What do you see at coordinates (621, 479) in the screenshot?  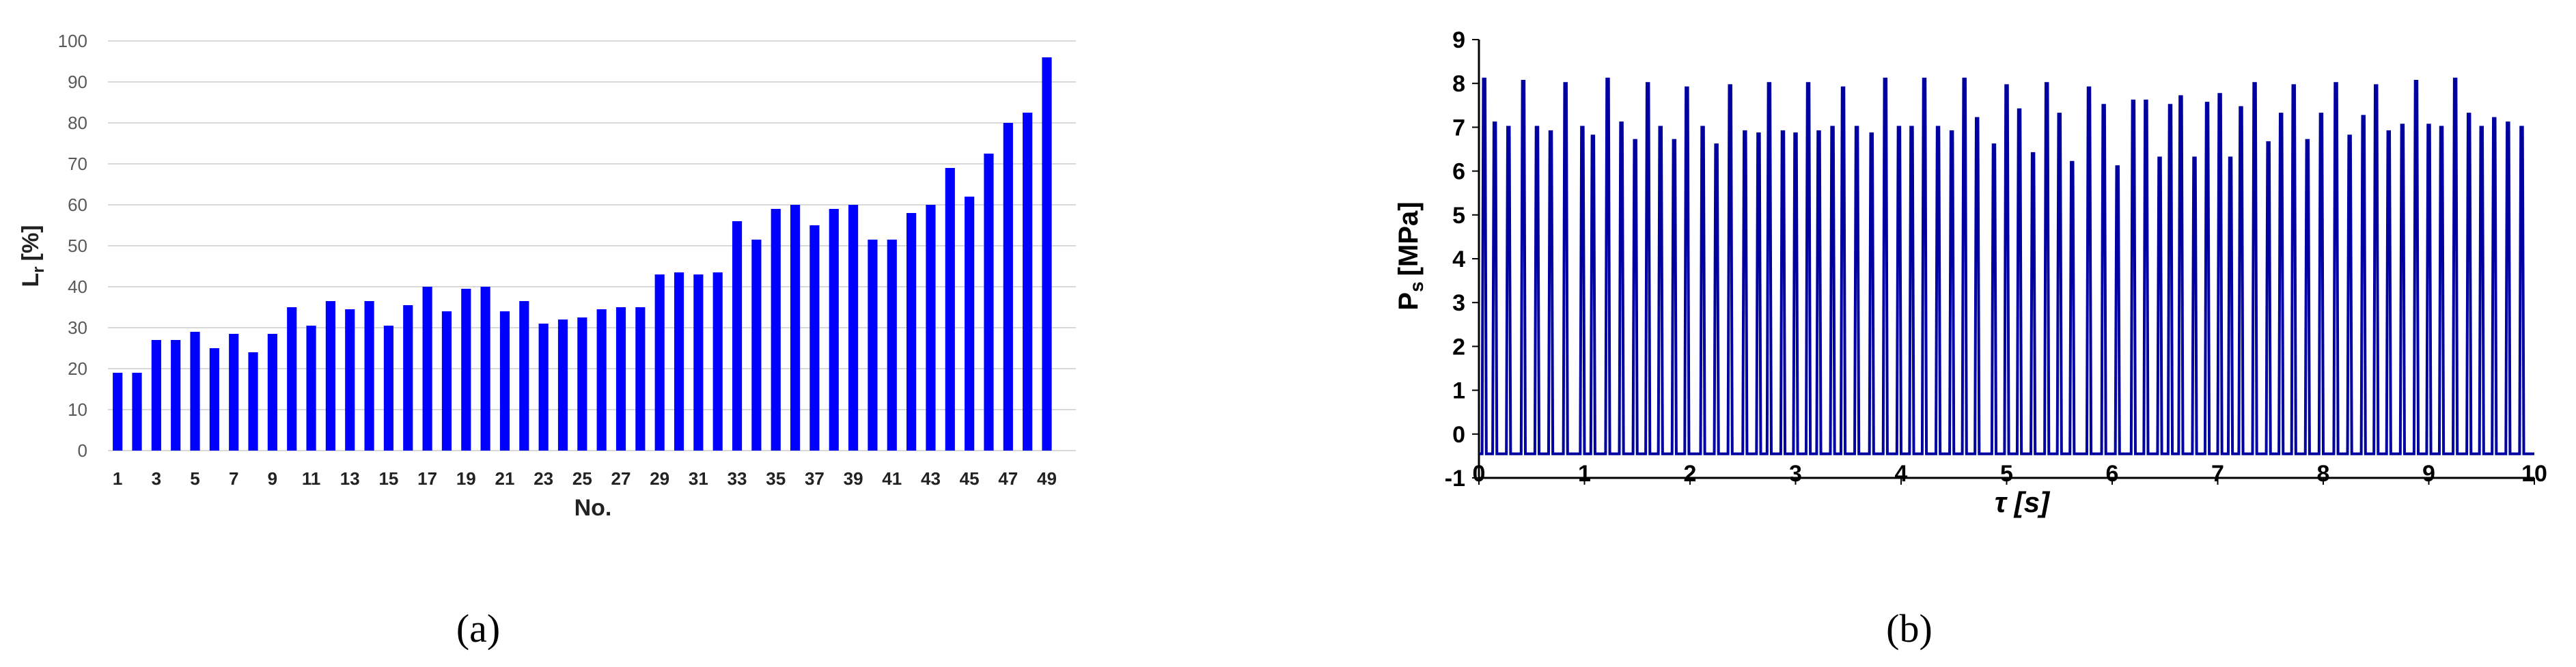 I see `a-x-tick-27: 27` at bounding box center [621, 479].